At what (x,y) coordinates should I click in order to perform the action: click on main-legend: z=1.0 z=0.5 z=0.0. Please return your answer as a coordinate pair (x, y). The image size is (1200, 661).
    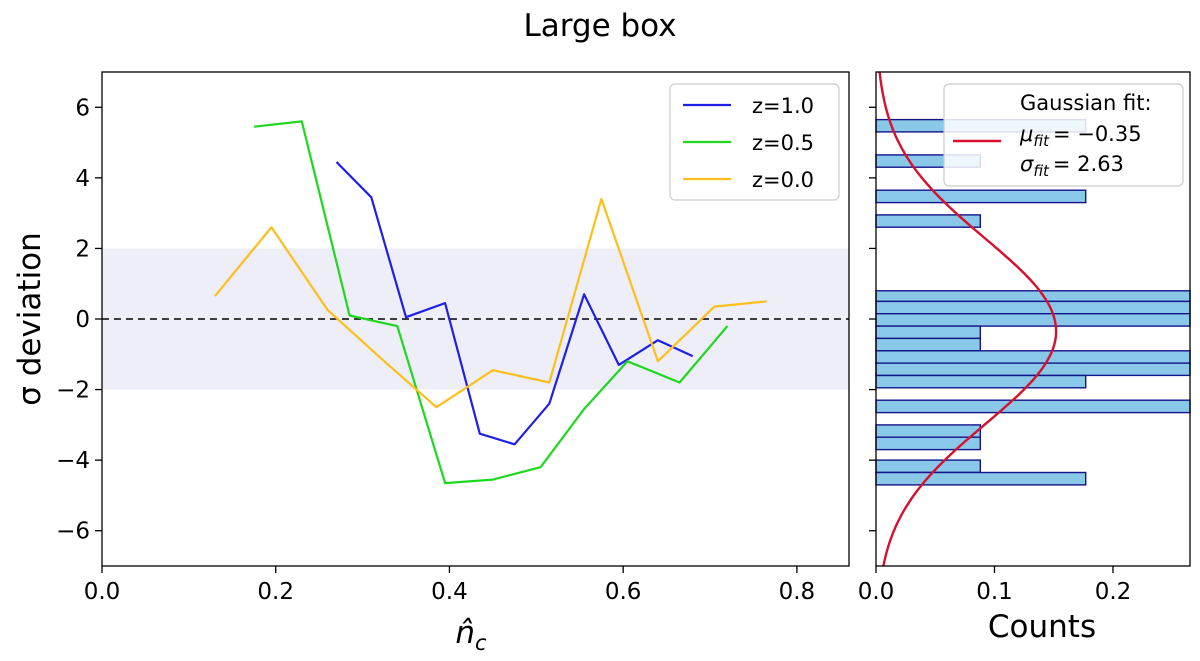
    Looking at the image, I should click on (754, 142).